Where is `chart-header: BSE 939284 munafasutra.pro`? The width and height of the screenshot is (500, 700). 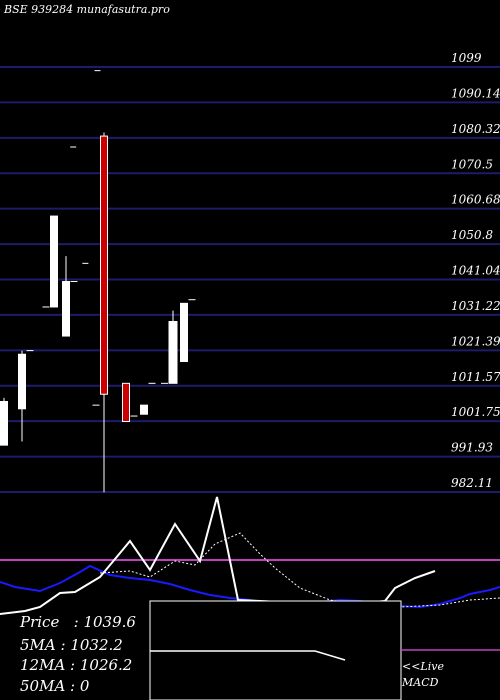 chart-header: BSE 939284 munafasutra.pro is located at coordinates (87, 9).